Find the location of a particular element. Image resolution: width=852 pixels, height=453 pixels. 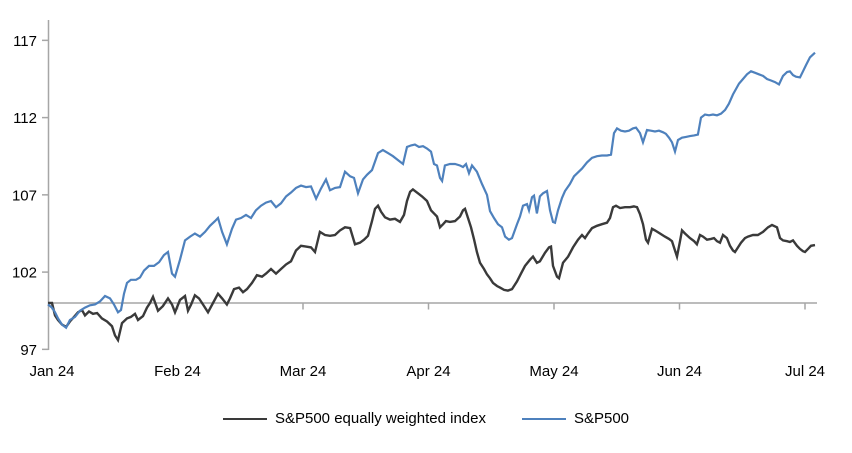

x-axis-tick-label: Jun 24 is located at coordinates (679, 371).